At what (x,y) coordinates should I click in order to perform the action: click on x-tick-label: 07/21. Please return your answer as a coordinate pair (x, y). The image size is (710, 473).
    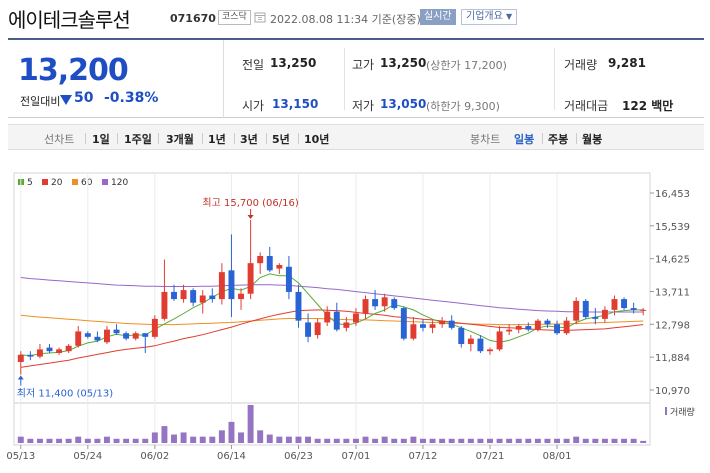
    Looking at the image, I should click on (490, 456).